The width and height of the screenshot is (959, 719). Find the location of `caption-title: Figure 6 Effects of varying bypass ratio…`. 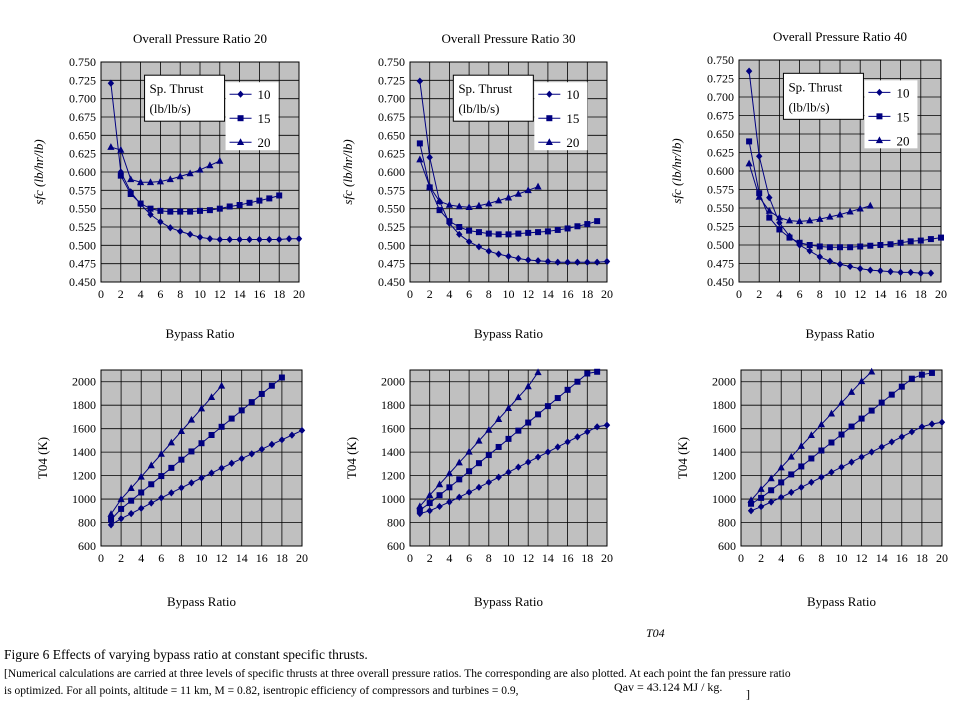

caption-title: Figure 6 Effects of varying bypass ratio… is located at coordinates (186, 654).